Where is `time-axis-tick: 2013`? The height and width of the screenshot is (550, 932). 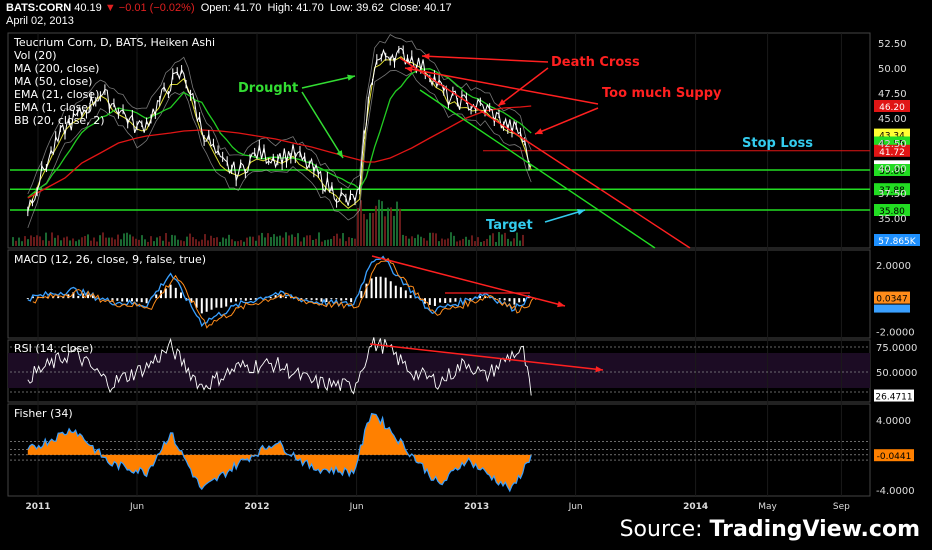 time-axis-tick: 2013 is located at coordinates (476, 507).